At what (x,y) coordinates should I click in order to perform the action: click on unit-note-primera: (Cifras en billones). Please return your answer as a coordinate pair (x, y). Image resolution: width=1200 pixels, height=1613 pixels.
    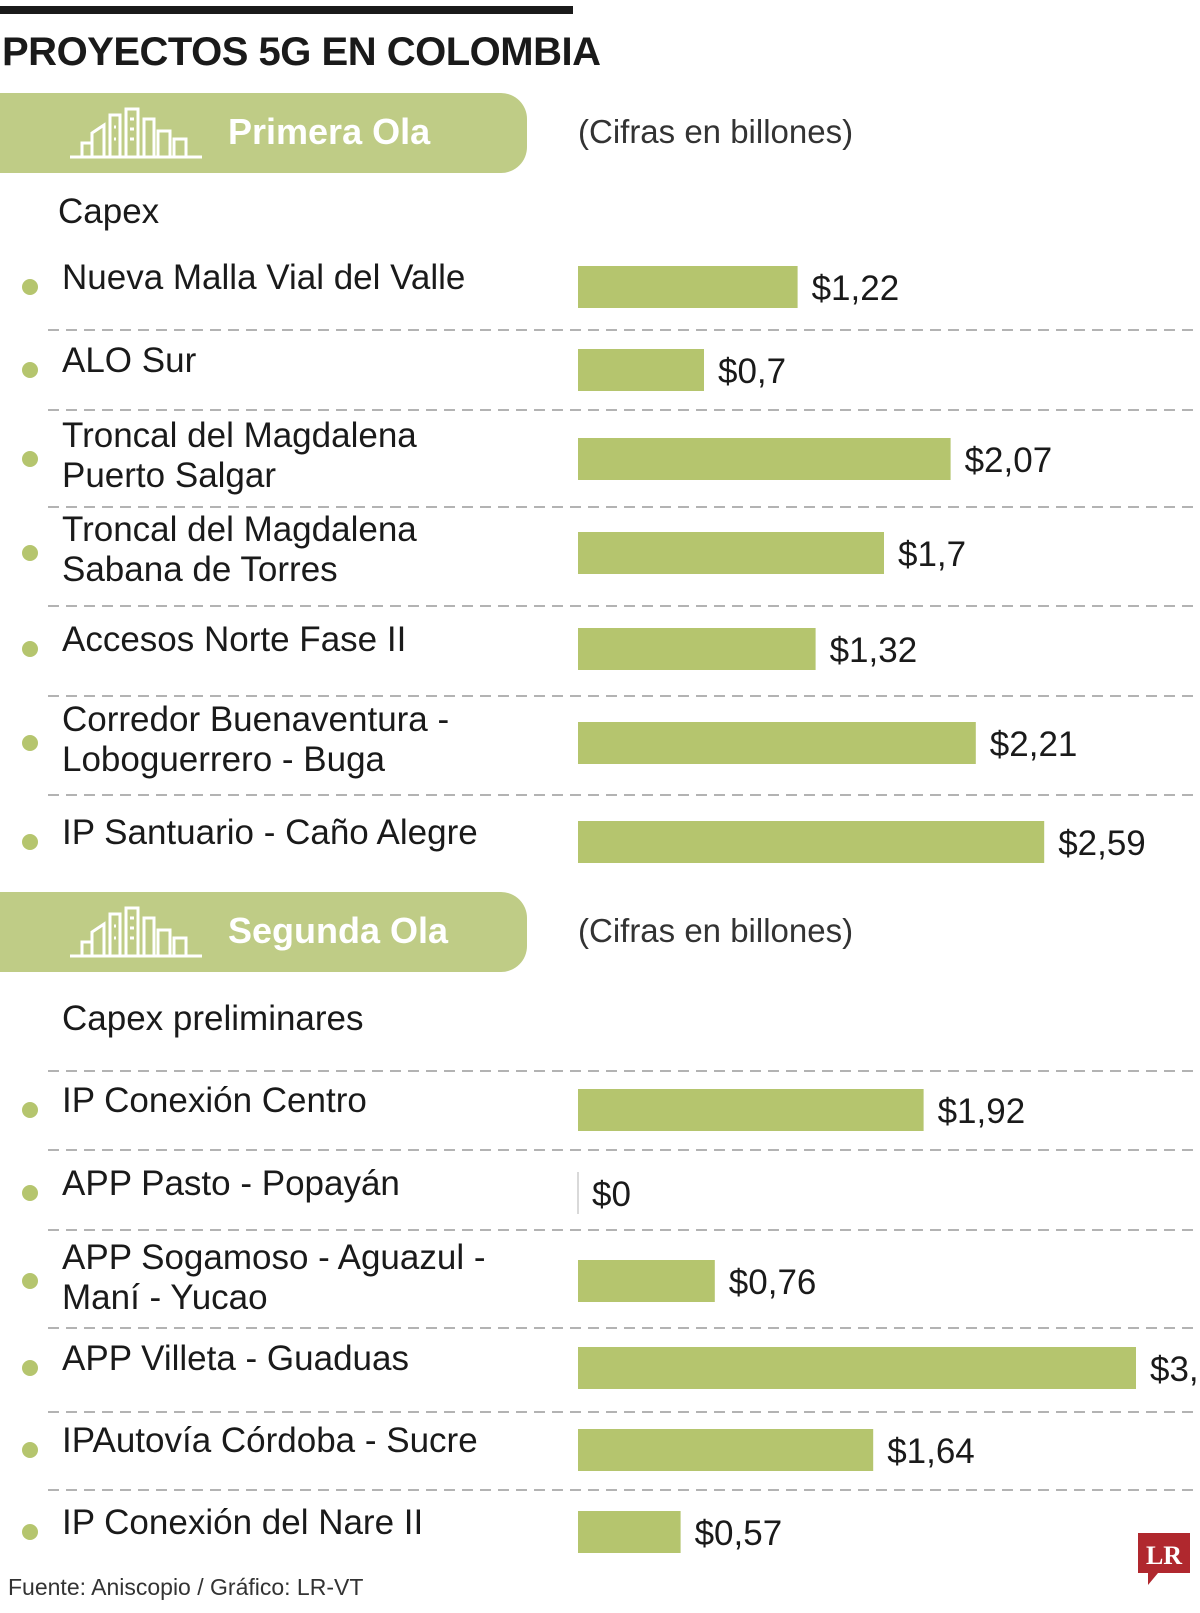
    Looking at the image, I should click on (716, 131).